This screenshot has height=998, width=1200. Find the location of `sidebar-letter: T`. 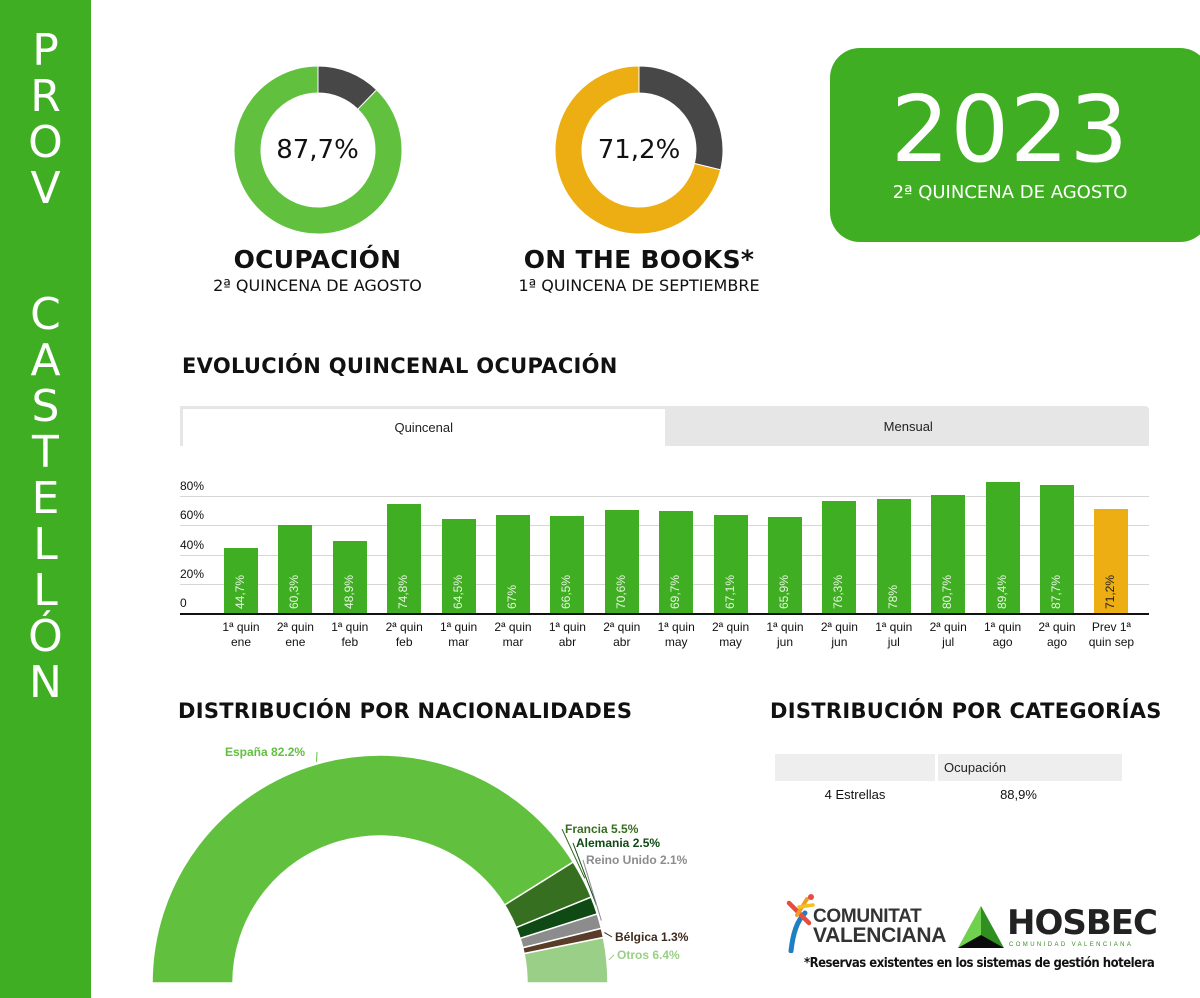

sidebar-letter: T is located at coordinates (45, 452).